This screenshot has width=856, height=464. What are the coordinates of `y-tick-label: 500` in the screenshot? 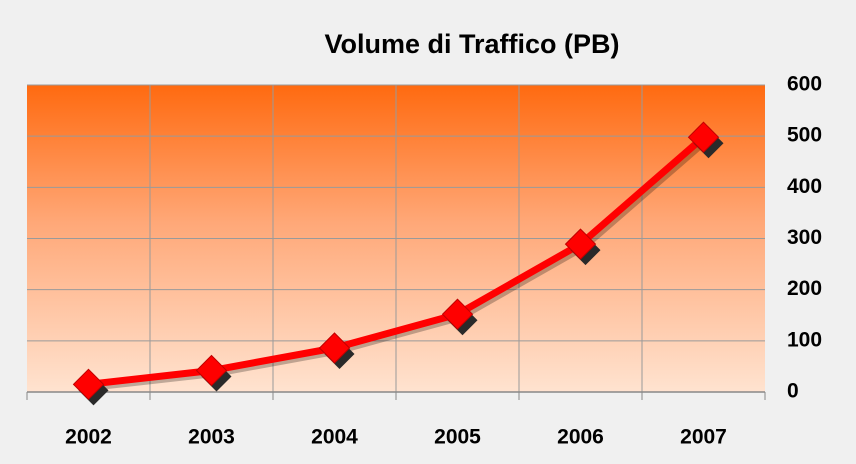 It's located at (804, 135).